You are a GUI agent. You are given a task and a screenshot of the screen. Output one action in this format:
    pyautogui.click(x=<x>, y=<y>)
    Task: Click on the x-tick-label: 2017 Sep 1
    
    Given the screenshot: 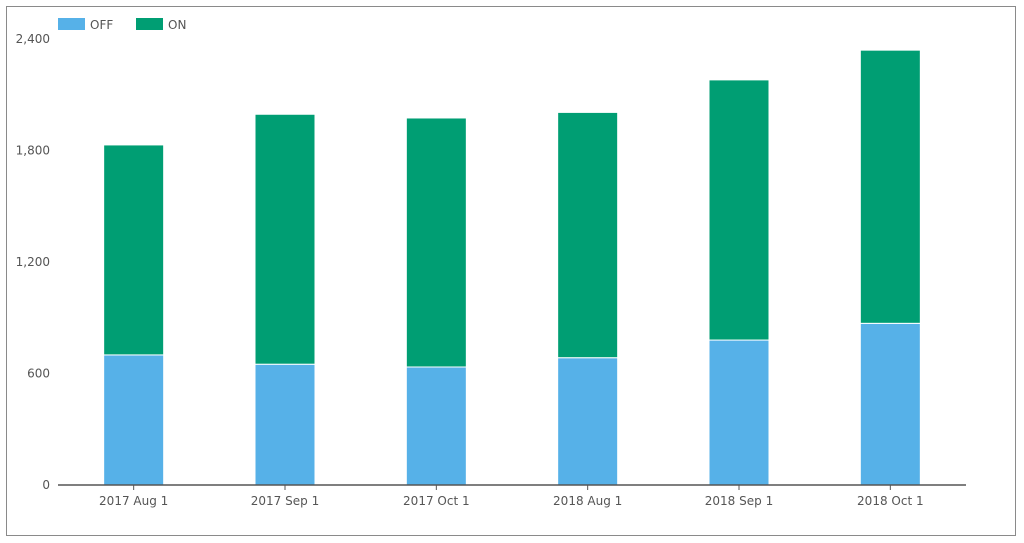 What is the action you would take?
    pyautogui.click(x=285, y=501)
    